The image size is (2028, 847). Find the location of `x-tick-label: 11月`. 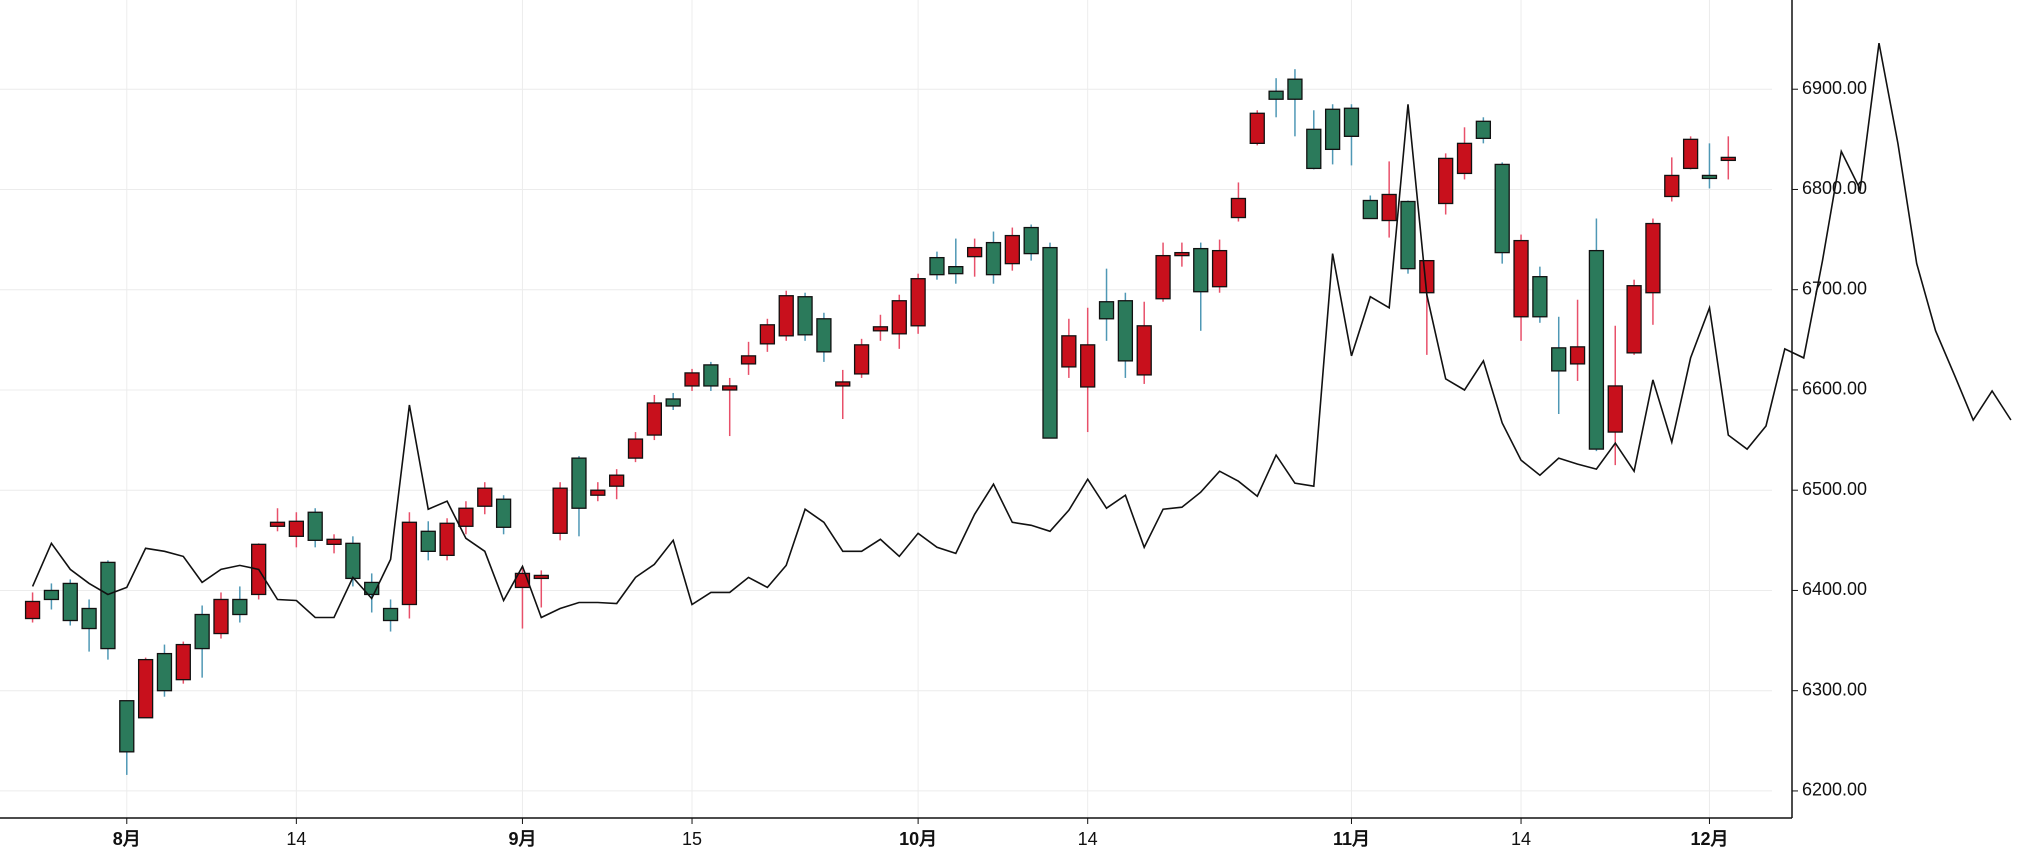

x-tick-label: 11月 is located at coordinates (1351, 838).